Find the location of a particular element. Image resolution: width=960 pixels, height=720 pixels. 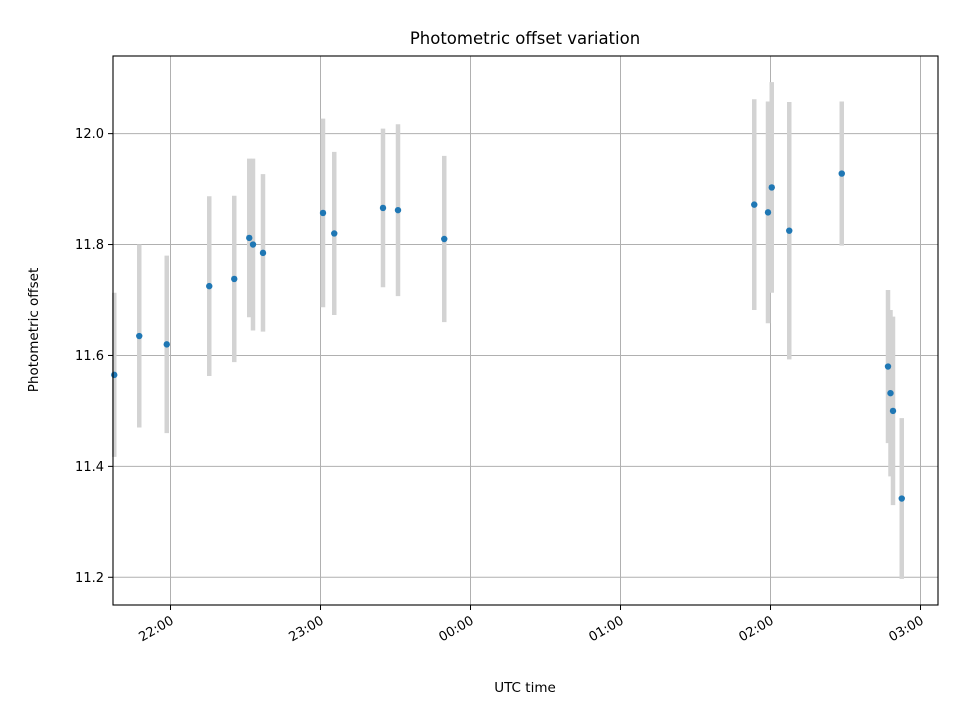

y-tick-label: 11.6 is located at coordinates (89, 356).